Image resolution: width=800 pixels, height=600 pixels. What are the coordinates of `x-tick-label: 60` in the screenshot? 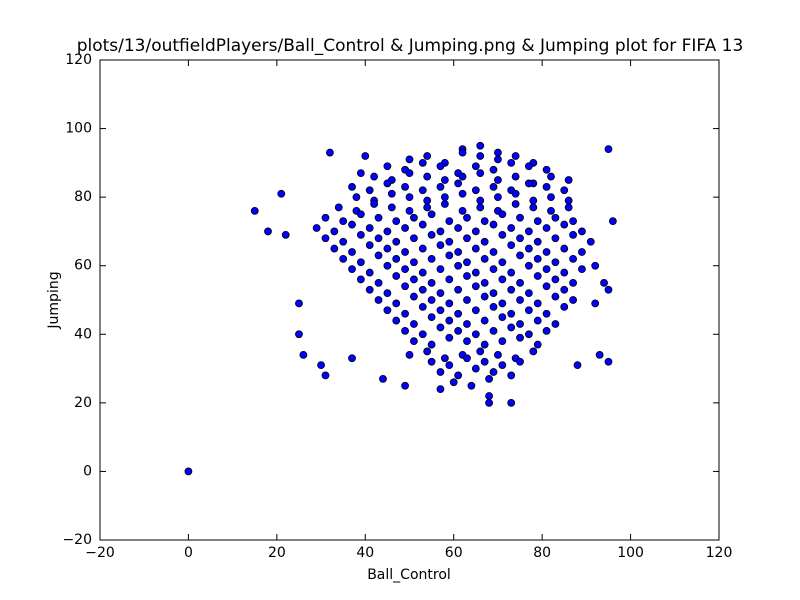 It's located at (454, 553).